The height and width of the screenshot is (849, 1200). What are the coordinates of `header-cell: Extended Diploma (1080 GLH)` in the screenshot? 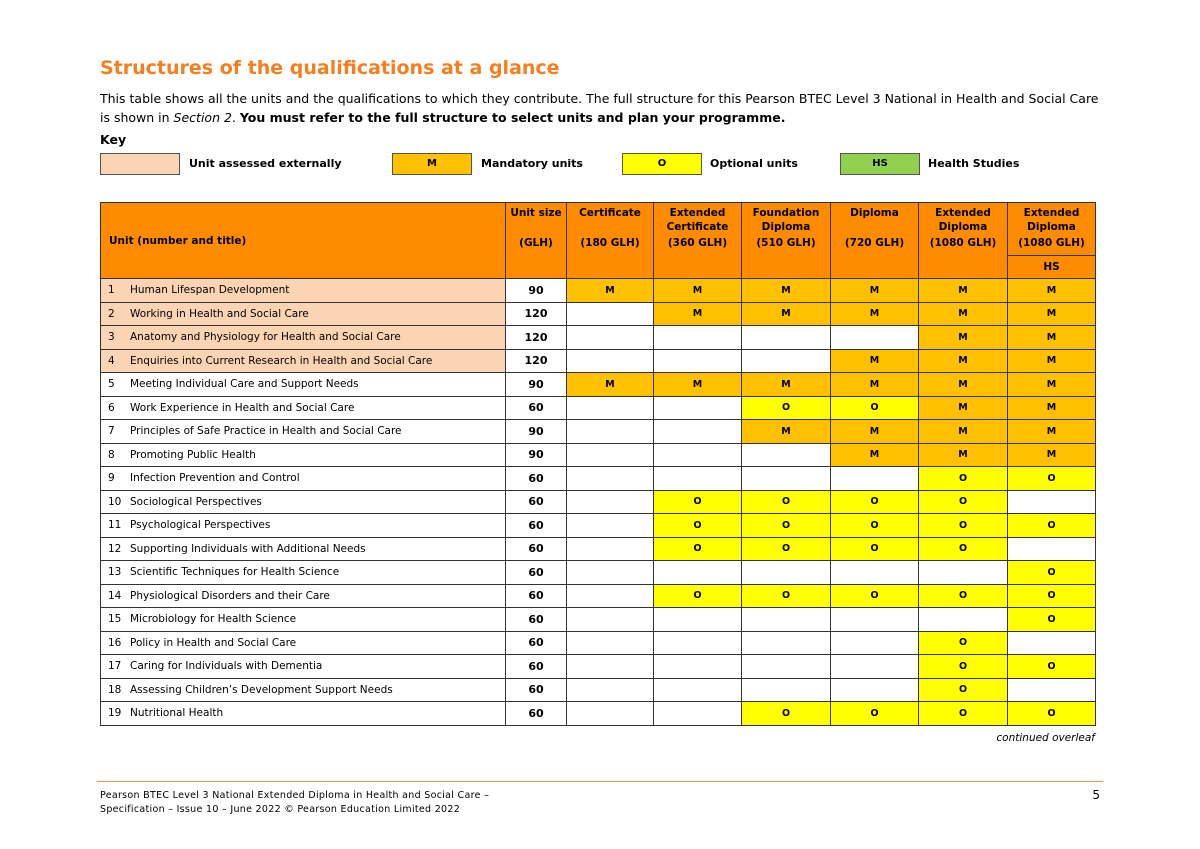 It's located at (1051, 229).